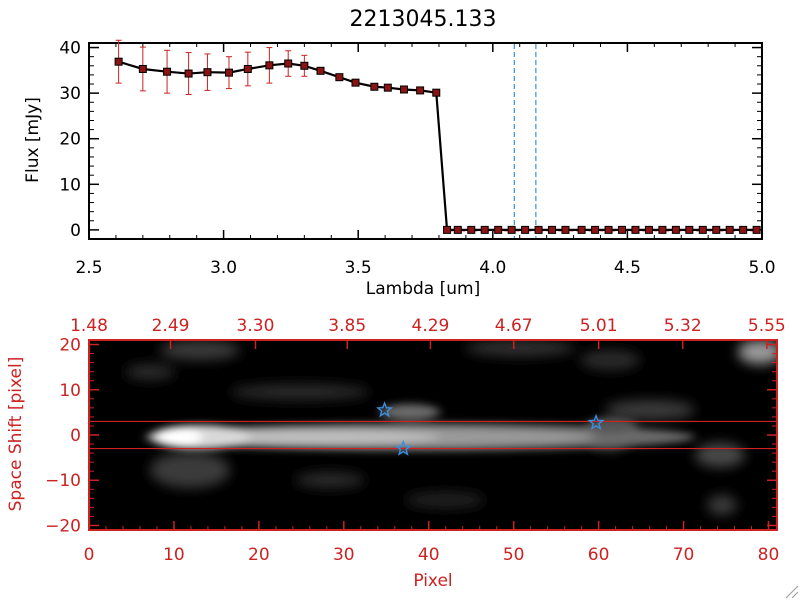 This screenshot has width=800, height=600. What do you see at coordinates (423, 19) in the screenshot?
I see `chart-title: 2213045.133` at bounding box center [423, 19].